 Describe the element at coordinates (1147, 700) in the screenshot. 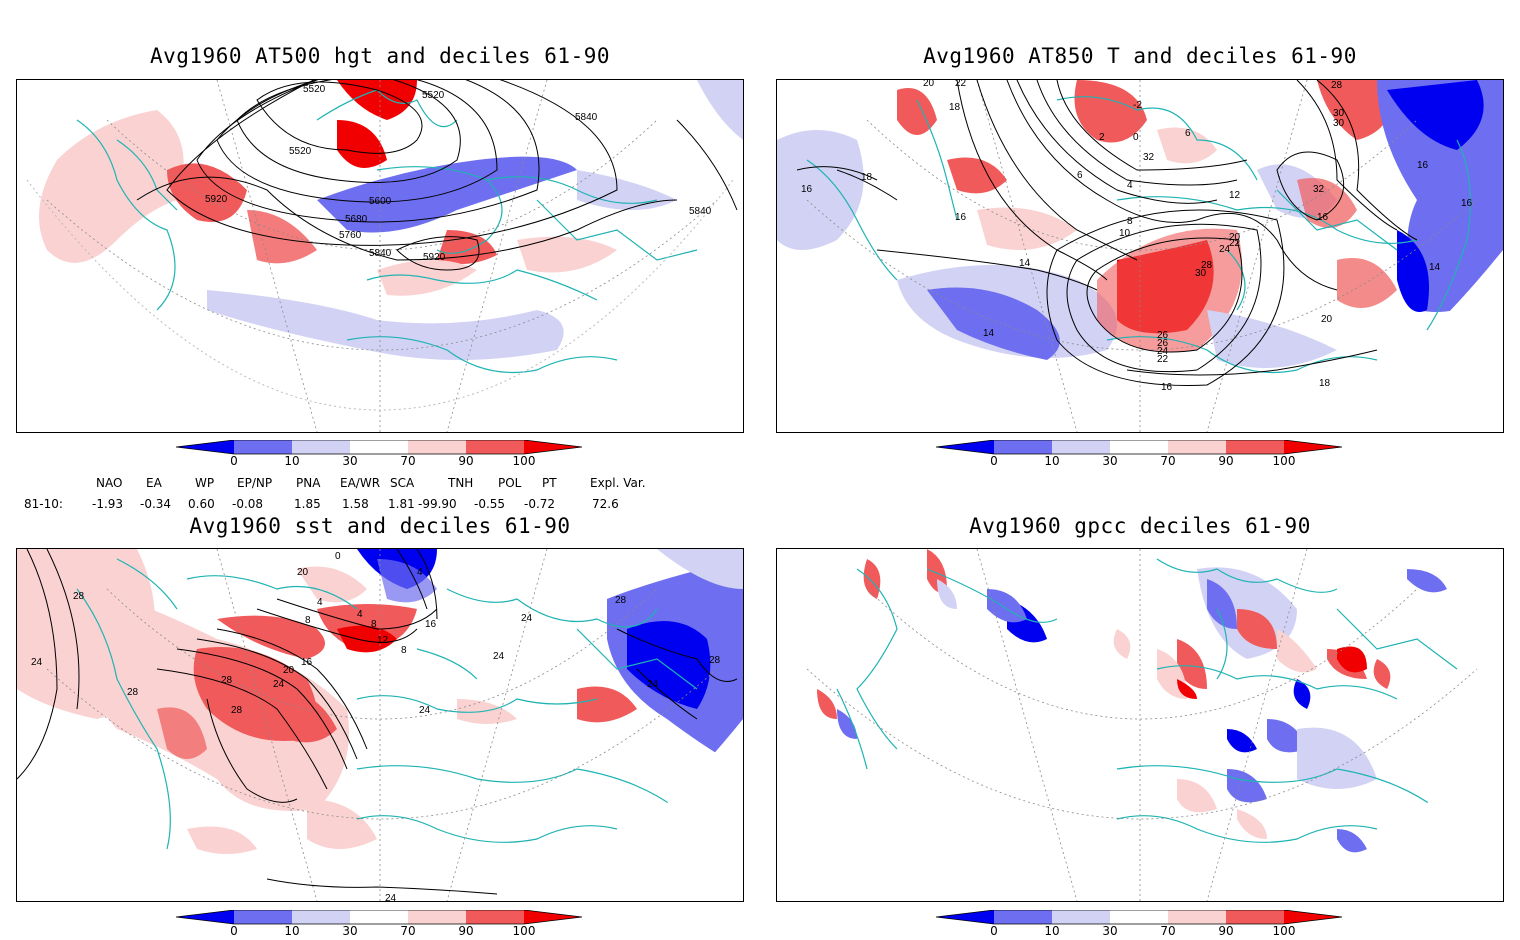

I see `coastlines` at that location.